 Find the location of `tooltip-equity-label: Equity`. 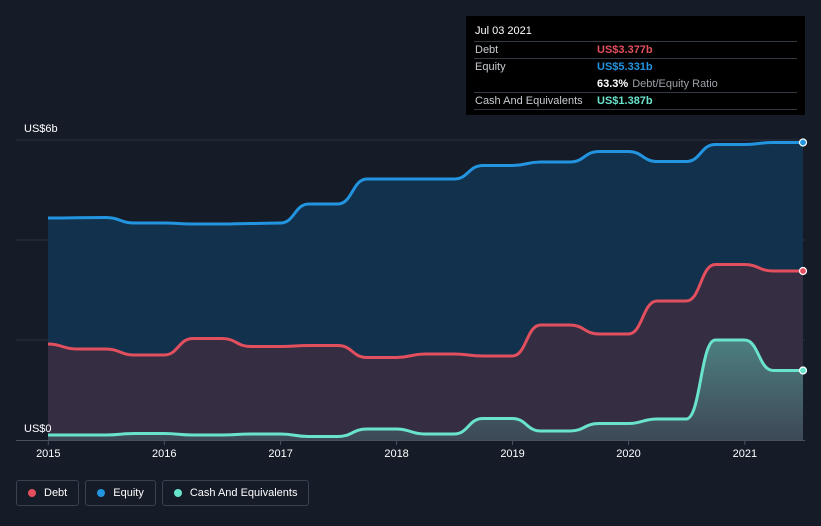

tooltip-equity-label: Equity is located at coordinates (490, 67).